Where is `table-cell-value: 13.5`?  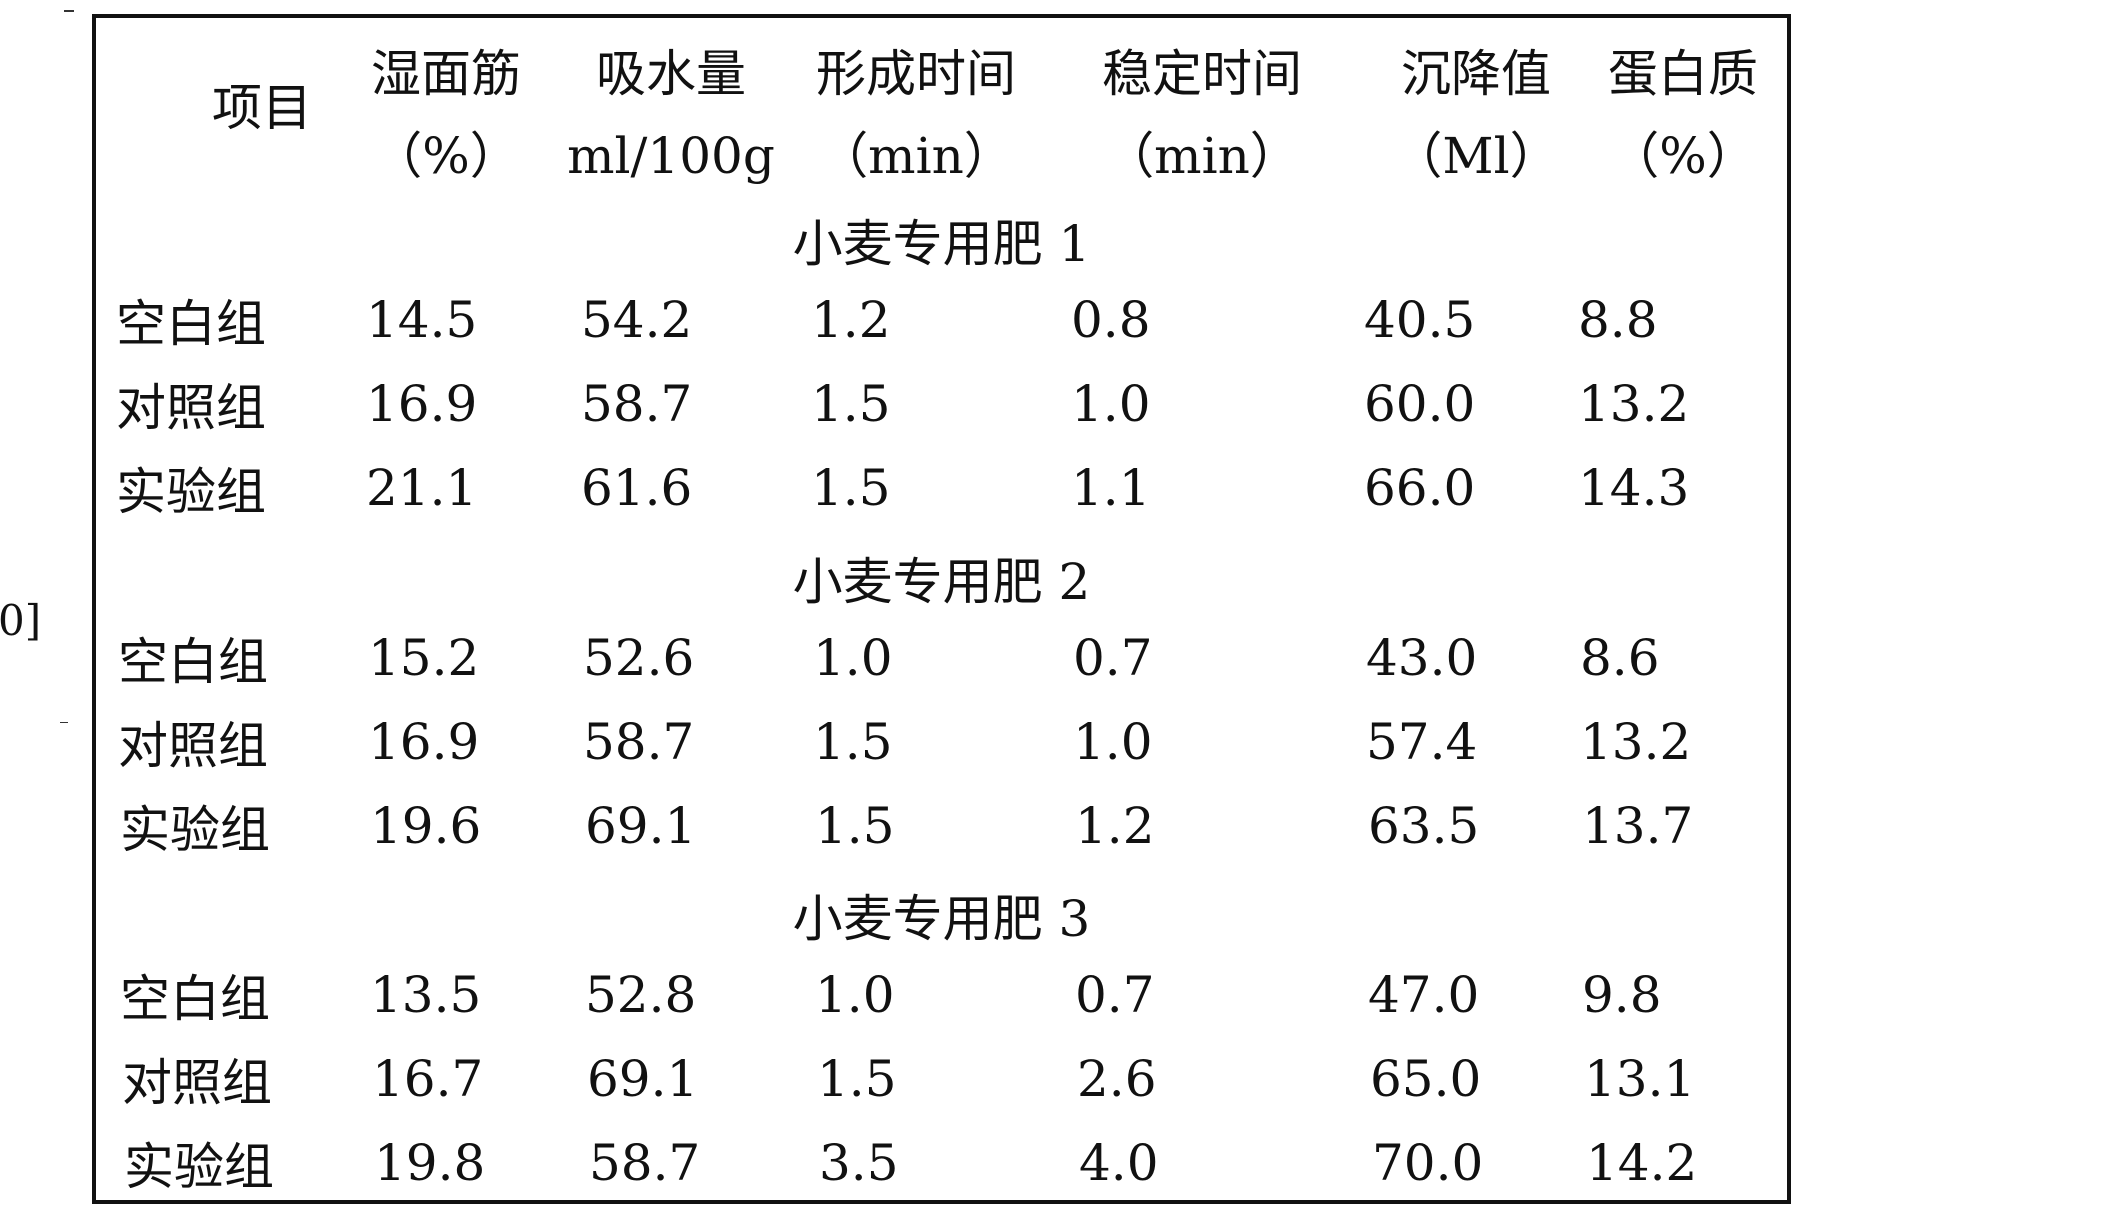
table-cell-value: 13.5 is located at coordinates (426, 995).